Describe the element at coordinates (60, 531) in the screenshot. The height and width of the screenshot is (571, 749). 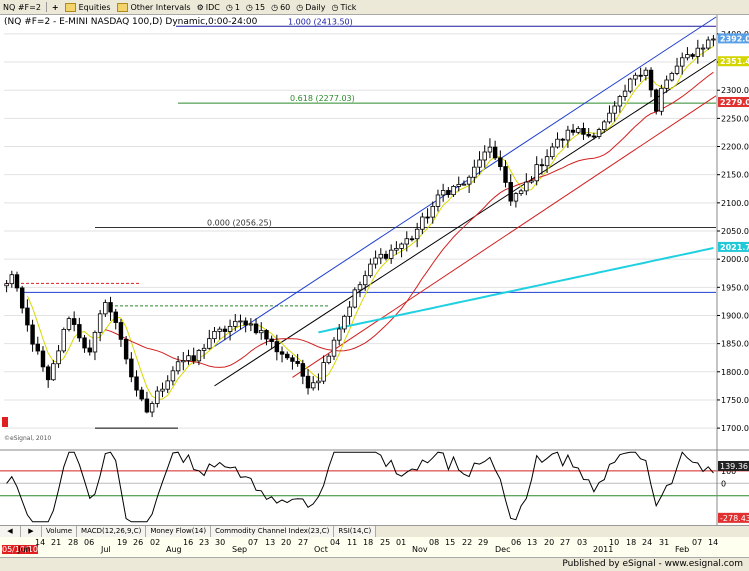
I see `tab-volume: Volume` at that location.